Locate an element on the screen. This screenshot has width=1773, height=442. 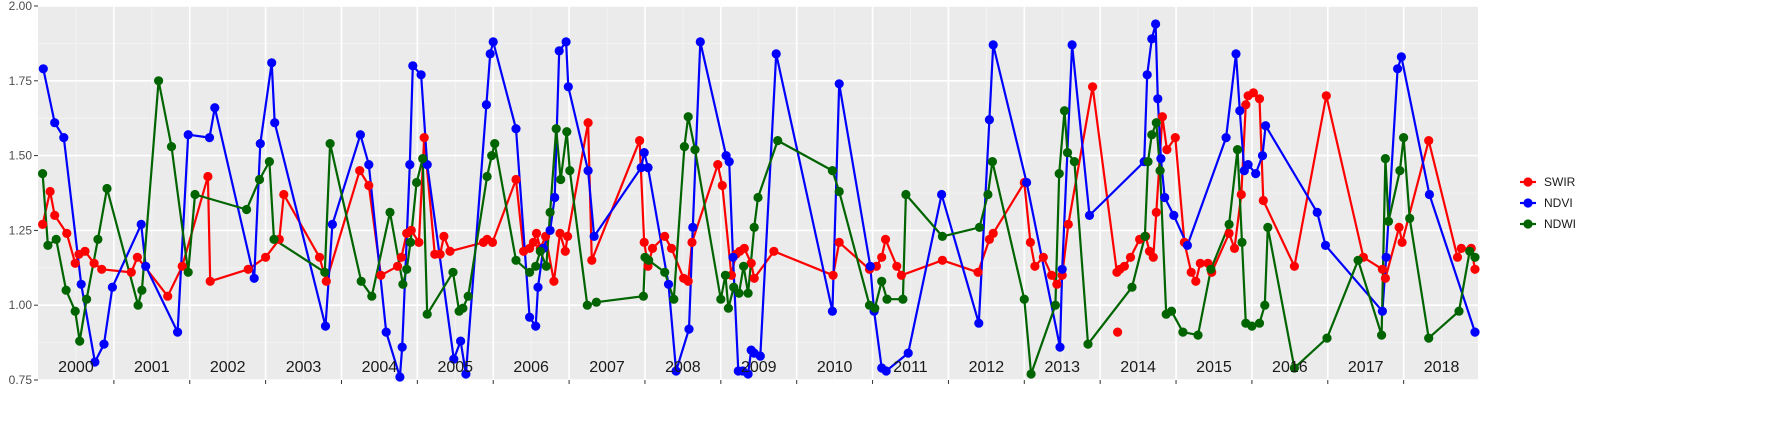
y-tick-label: 1.00 is located at coordinates (21, 305).